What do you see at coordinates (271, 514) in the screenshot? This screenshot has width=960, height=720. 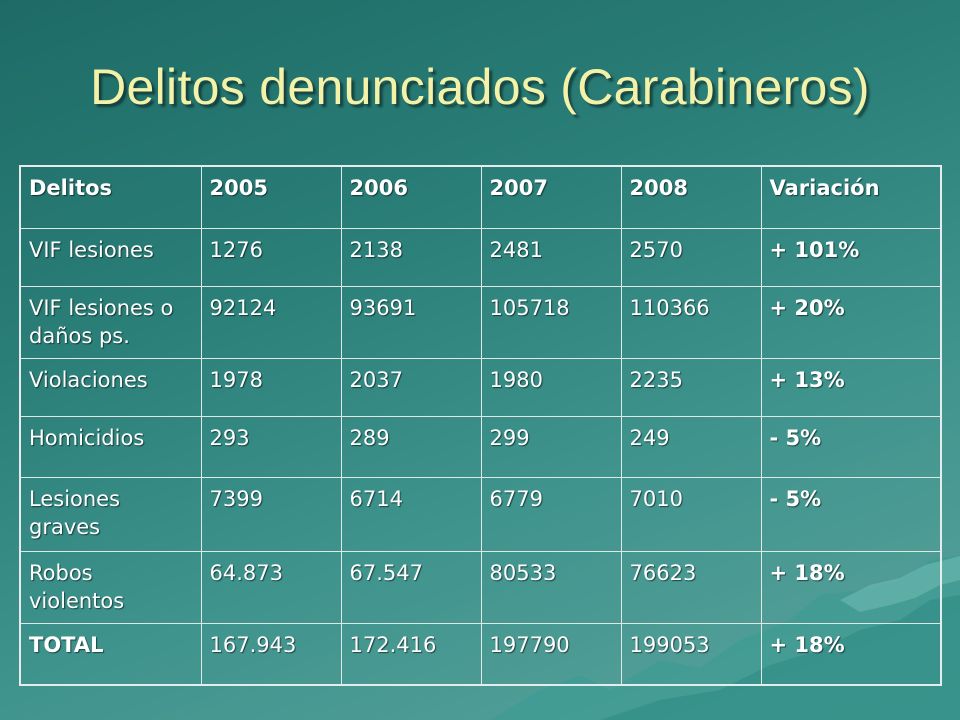 I see `table-cell: 7399` at bounding box center [271, 514].